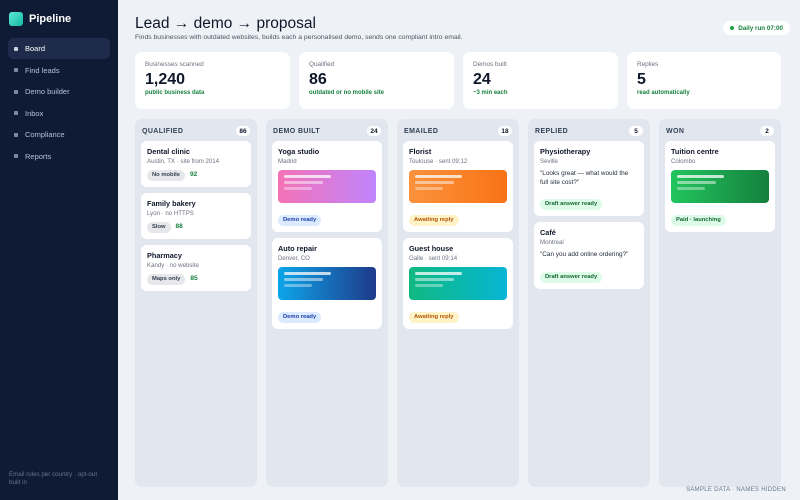 This screenshot has width=800, height=500. I want to click on card-subtitle: Madrid, so click(287, 161).